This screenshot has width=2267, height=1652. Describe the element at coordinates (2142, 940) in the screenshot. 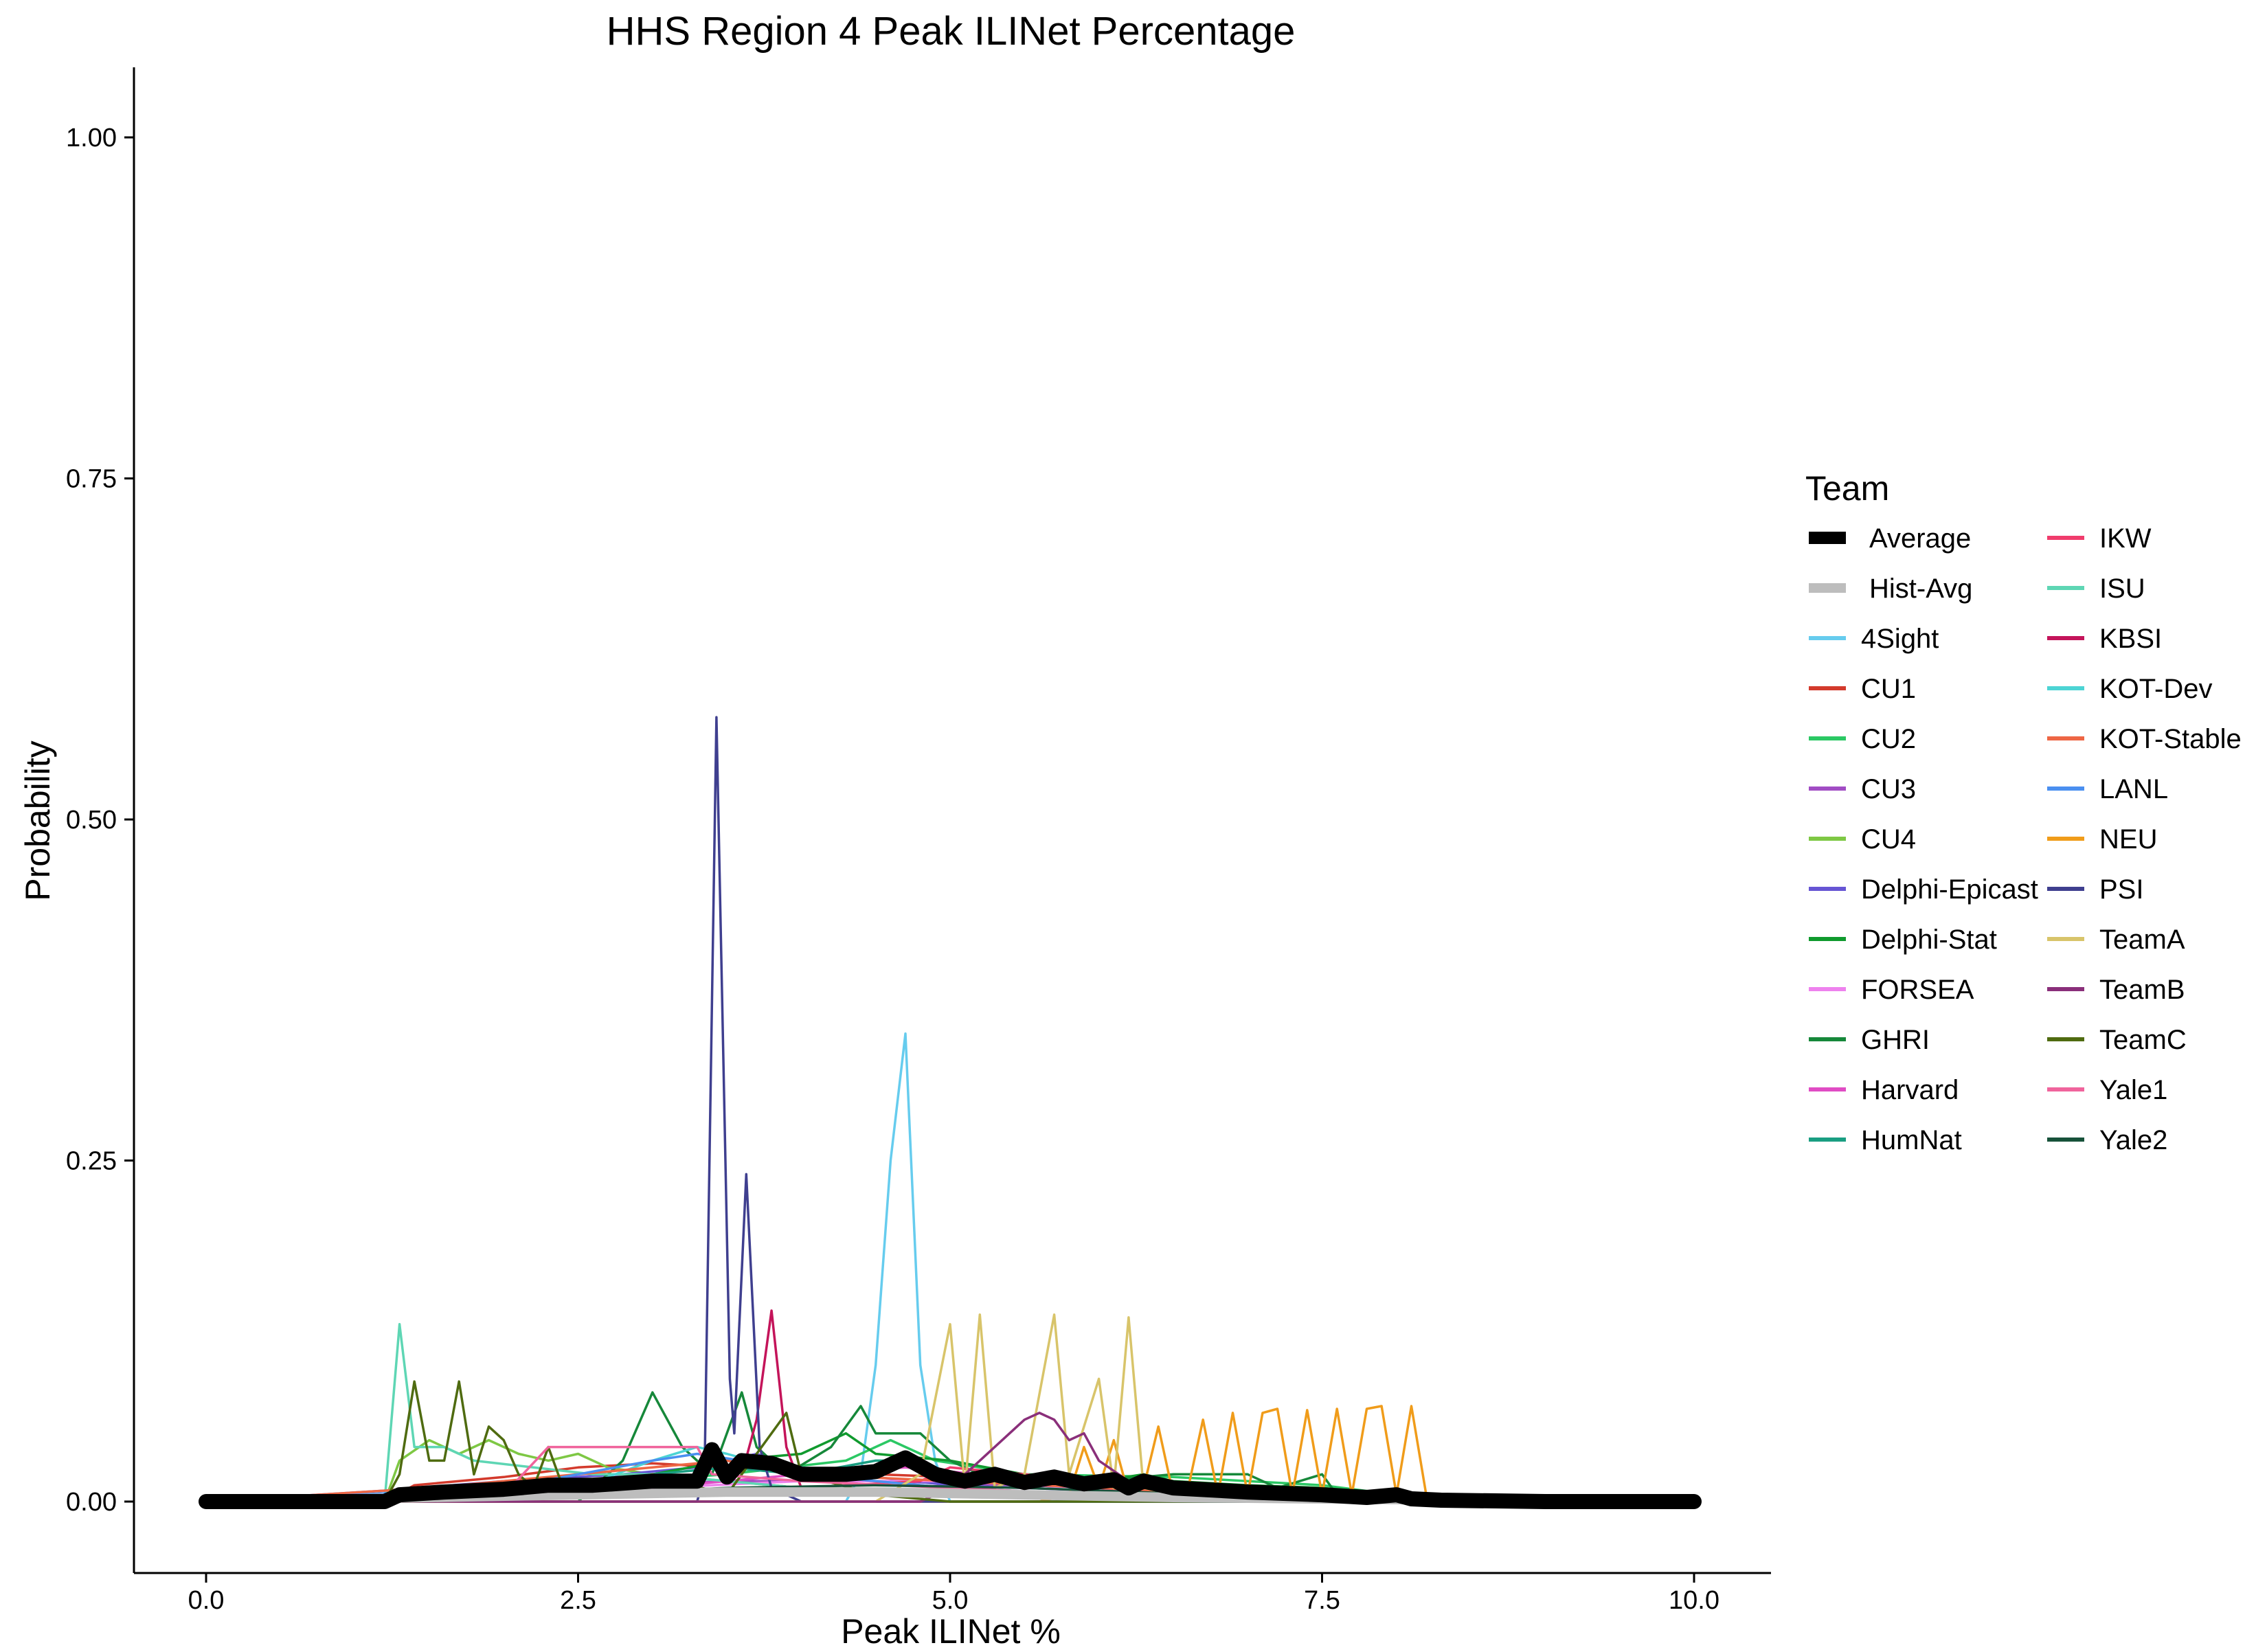

I see `legend-label-teama: TeamA` at that location.